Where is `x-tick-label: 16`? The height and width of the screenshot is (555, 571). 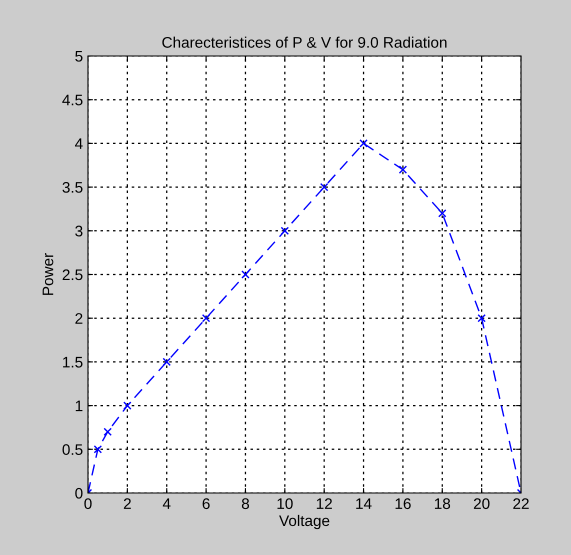
x-tick-label: 16 is located at coordinates (403, 504).